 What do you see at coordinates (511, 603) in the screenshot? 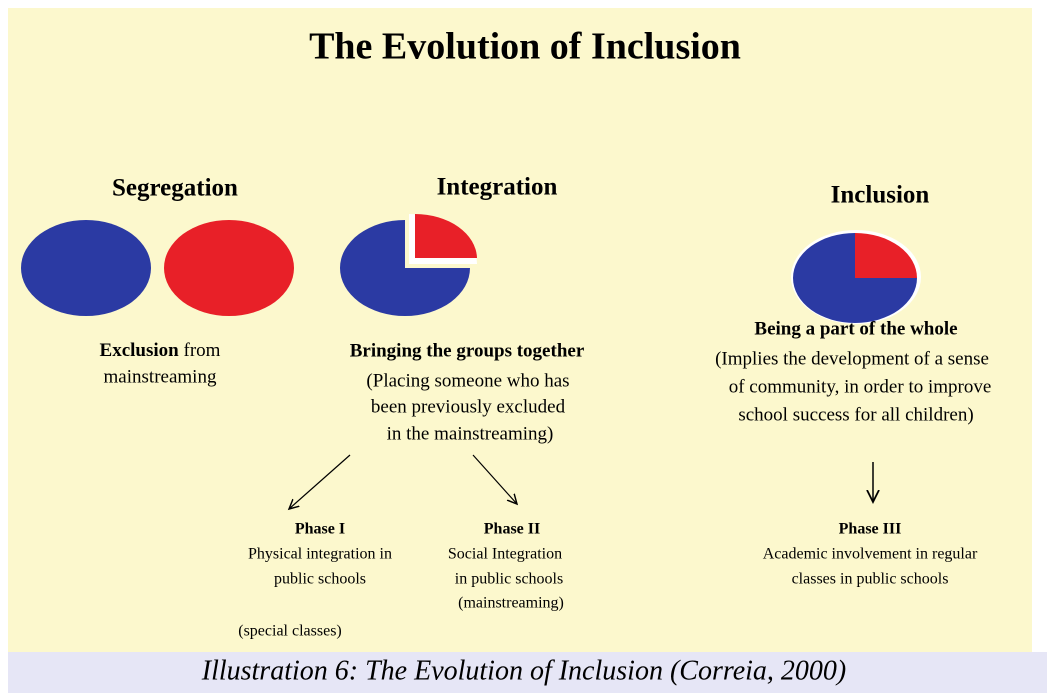
I see `phase-text: (mainstreaming)` at bounding box center [511, 603].